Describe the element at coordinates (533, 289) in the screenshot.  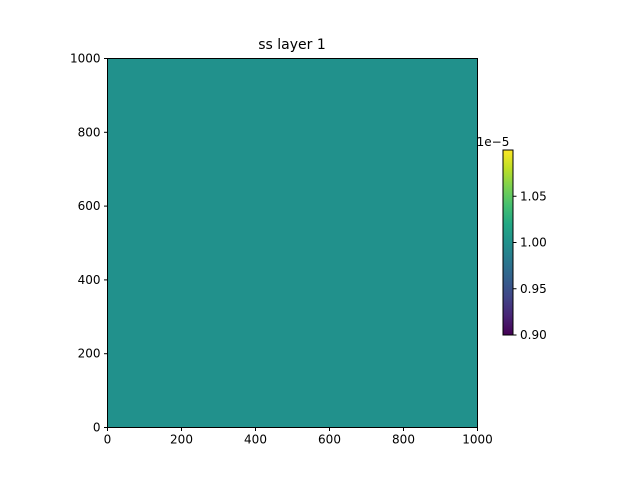
I see `colorbar-tick-label: 0.95` at that location.